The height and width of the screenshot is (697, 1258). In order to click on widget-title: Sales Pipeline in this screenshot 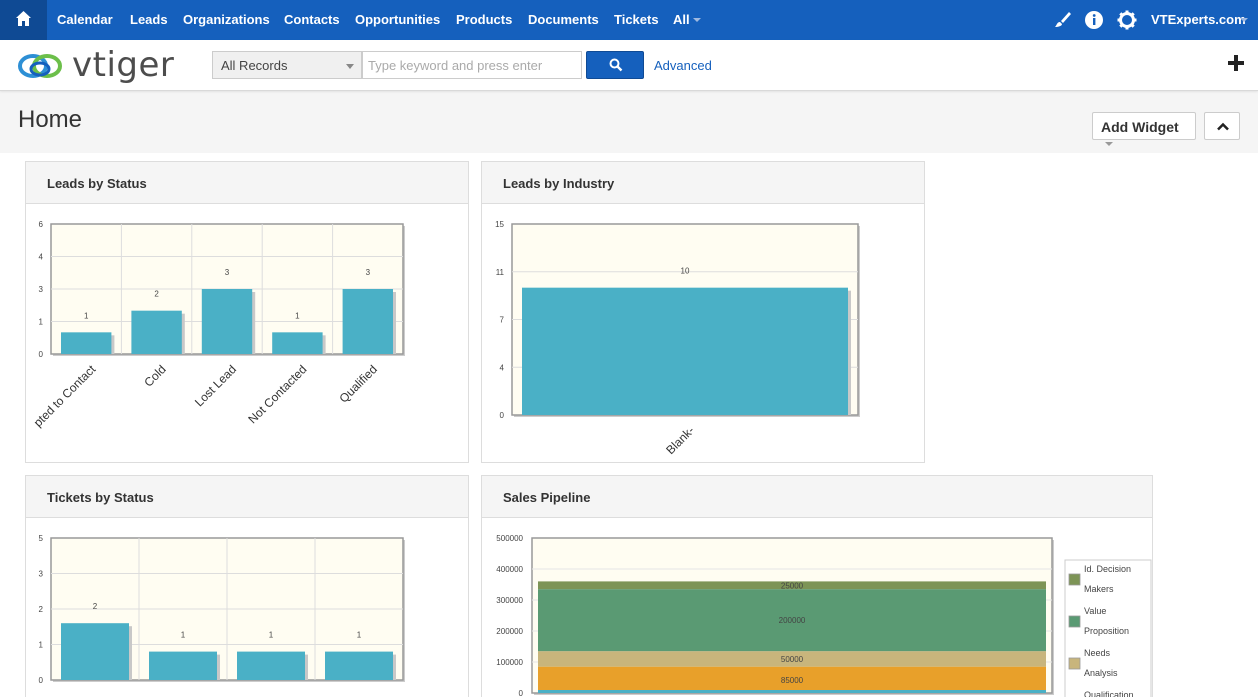, I will do `click(547, 497)`.